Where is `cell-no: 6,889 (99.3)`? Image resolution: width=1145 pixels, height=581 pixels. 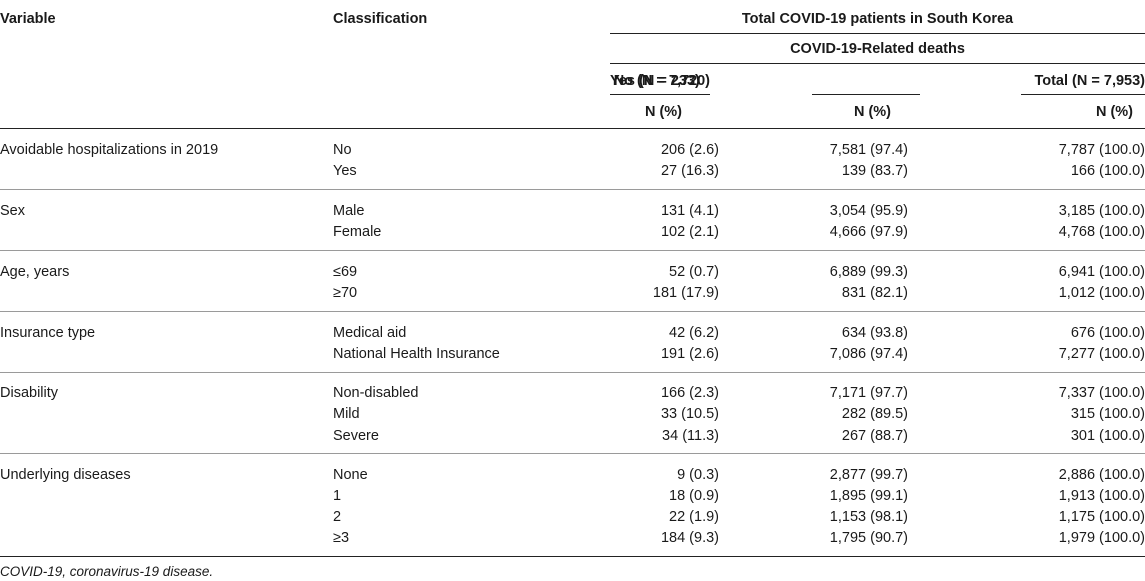
cell-no: 6,889 (99.3) is located at coordinates (868, 272).